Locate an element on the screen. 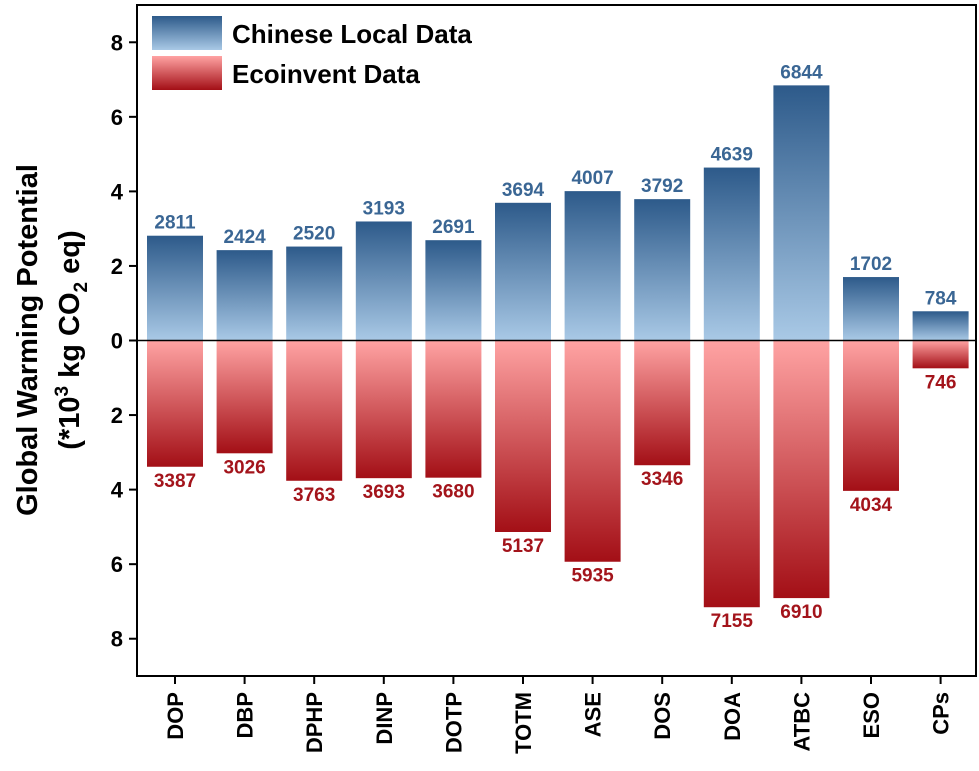  legend-swatch-ecoinvent is located at coordinates (187, 73).